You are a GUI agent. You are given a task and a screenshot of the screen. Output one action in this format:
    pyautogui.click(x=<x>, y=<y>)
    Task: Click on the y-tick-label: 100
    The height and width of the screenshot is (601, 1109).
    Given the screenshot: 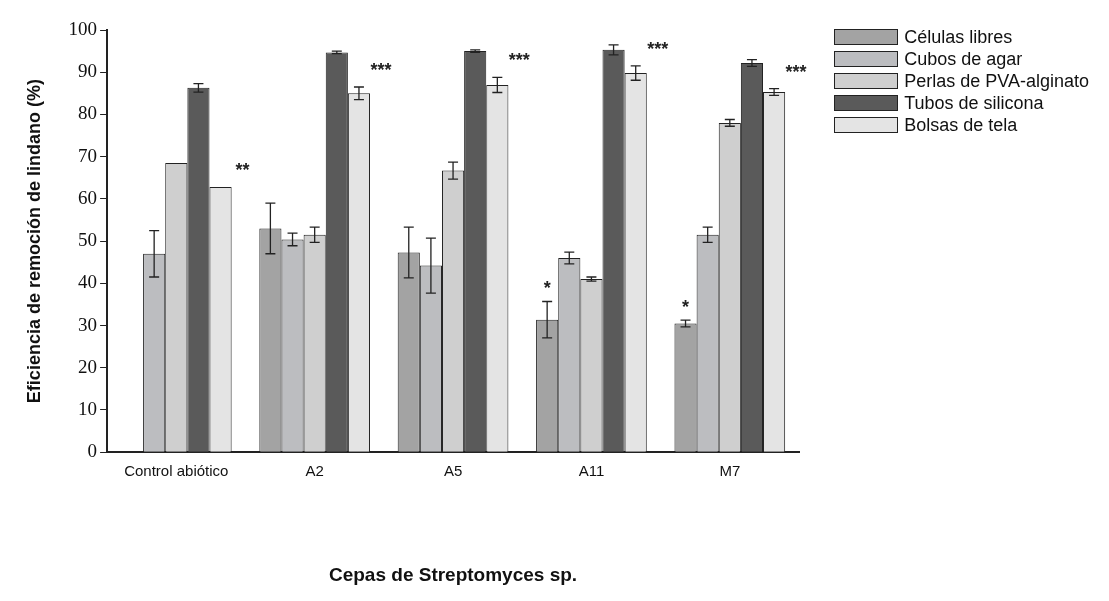 What is the action you would take?
    pyautogui.click(x=83, y=28)
    